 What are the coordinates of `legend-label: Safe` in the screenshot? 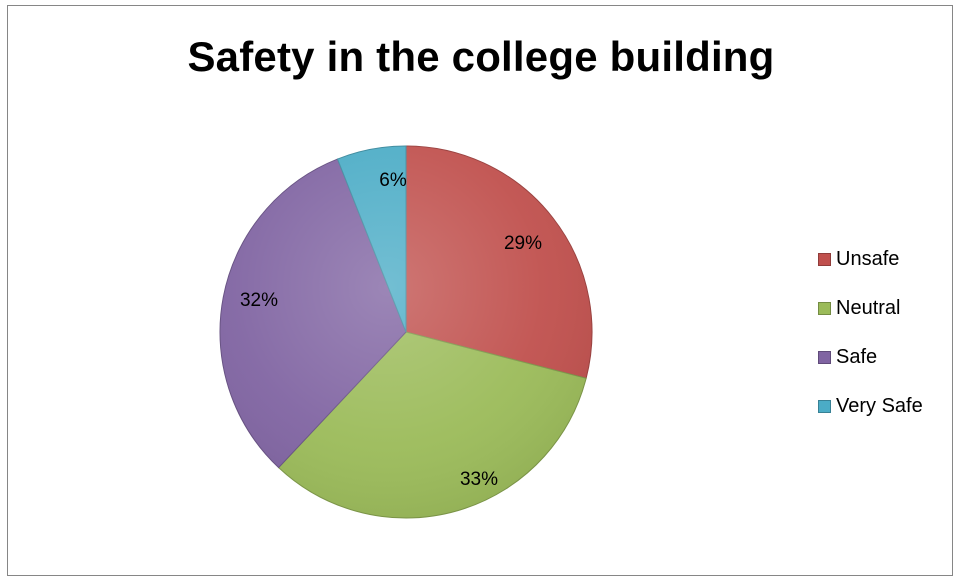 It's located at (857, 356).